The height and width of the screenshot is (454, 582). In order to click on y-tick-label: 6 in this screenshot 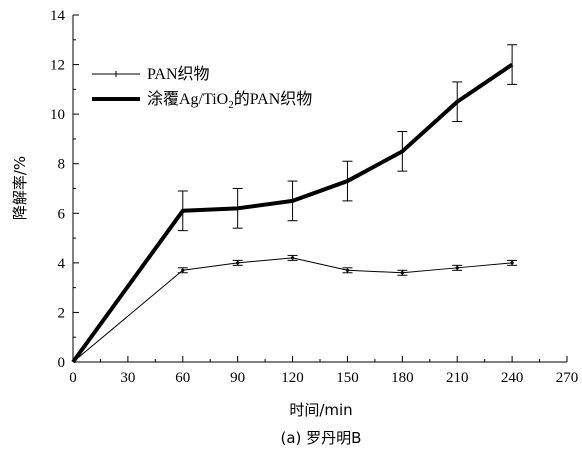, I will do `click(62, 214)`.